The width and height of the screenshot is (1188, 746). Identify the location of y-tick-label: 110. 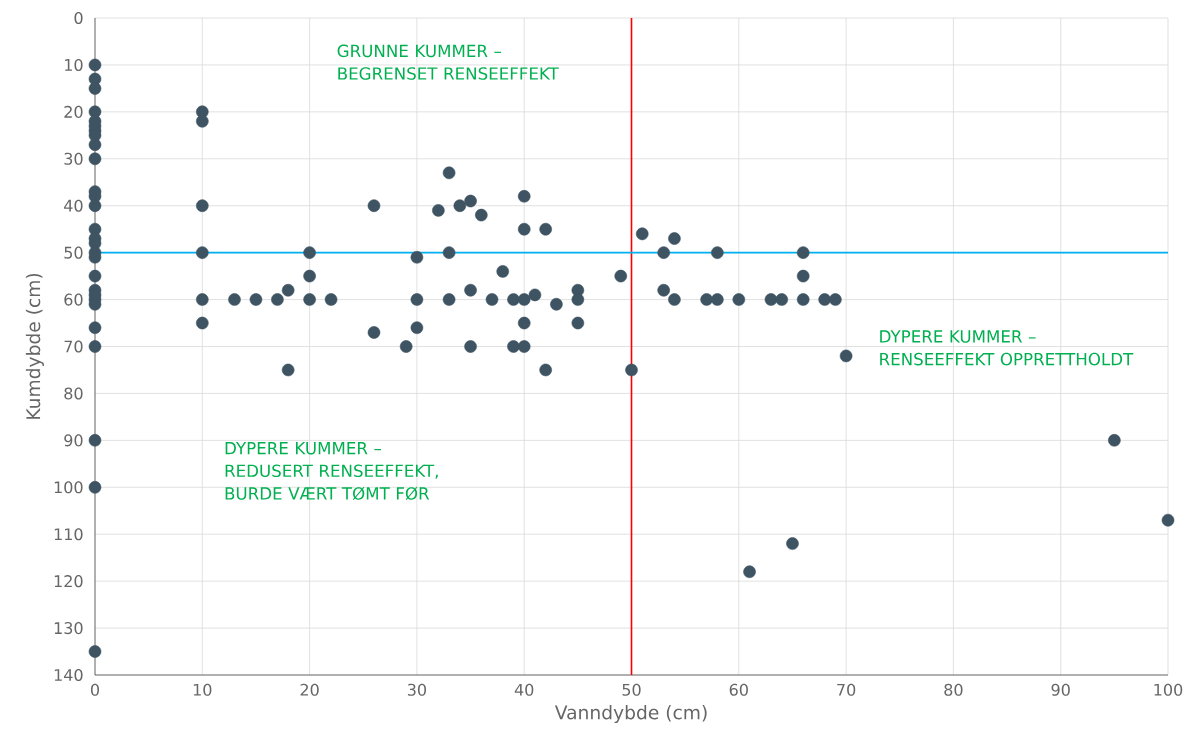
(68, 534).